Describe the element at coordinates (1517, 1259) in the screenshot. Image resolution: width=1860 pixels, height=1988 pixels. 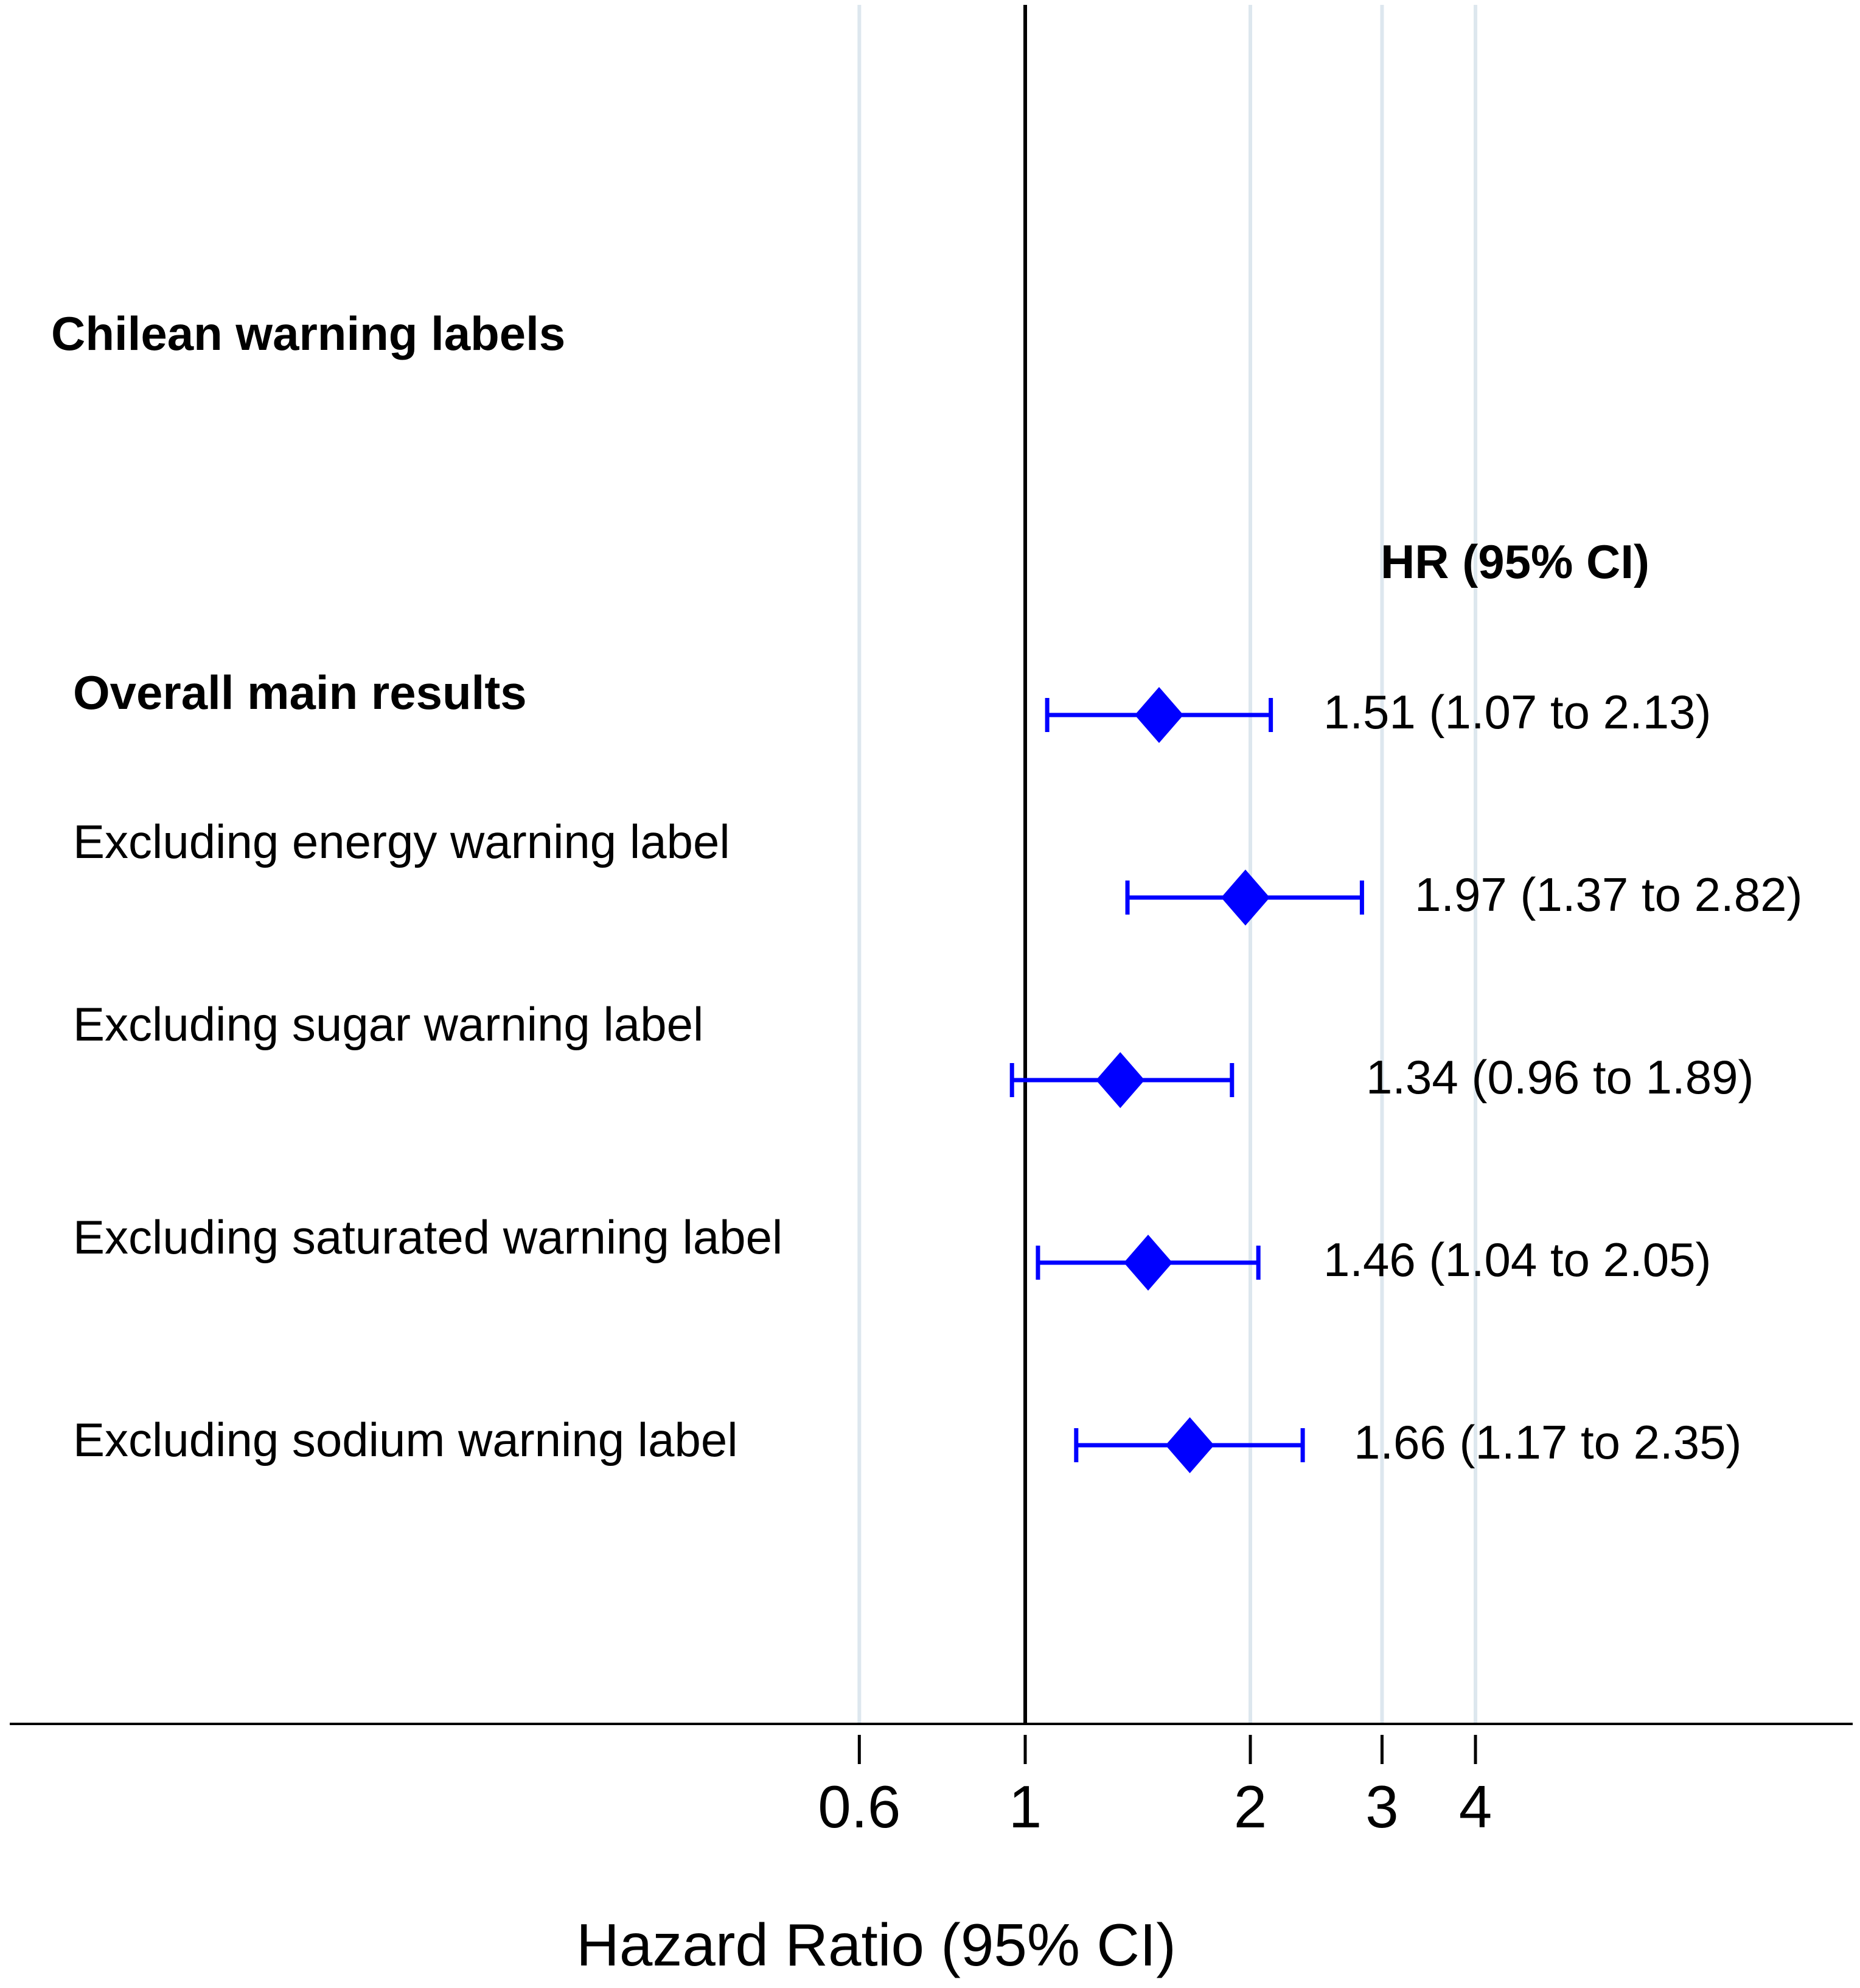
I see `hr-value-label: 1.46 (1.04 to 2.05)` at that location.